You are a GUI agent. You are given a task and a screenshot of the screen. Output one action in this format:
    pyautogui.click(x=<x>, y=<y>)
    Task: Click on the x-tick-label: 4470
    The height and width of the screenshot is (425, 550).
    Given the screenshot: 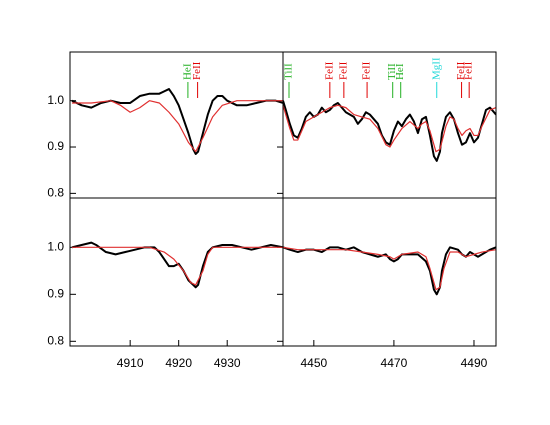 What is the action you would take?
    pyautogui.click(x=394, y=363)
    